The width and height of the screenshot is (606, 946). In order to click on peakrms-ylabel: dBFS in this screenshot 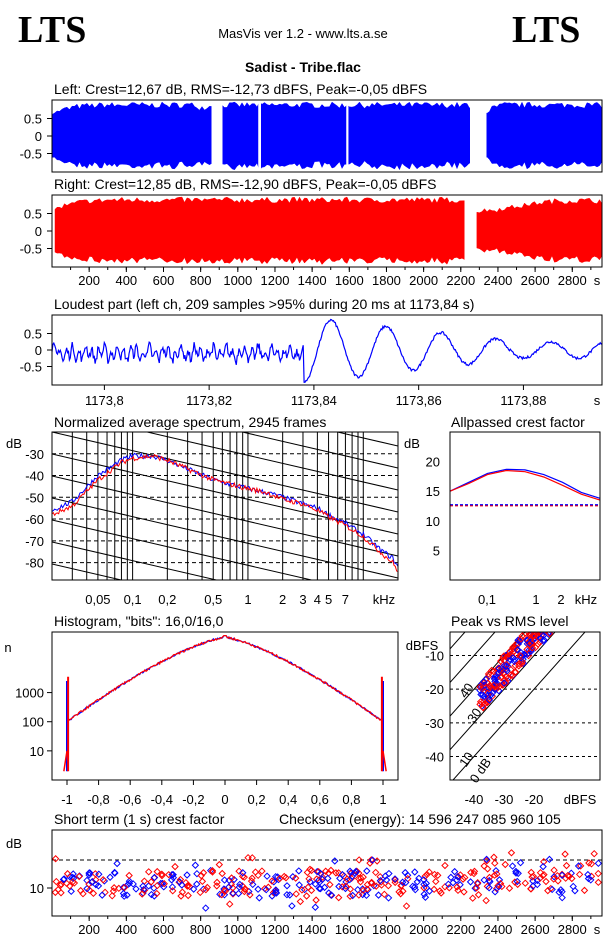, I will do `click(422, 645)`.